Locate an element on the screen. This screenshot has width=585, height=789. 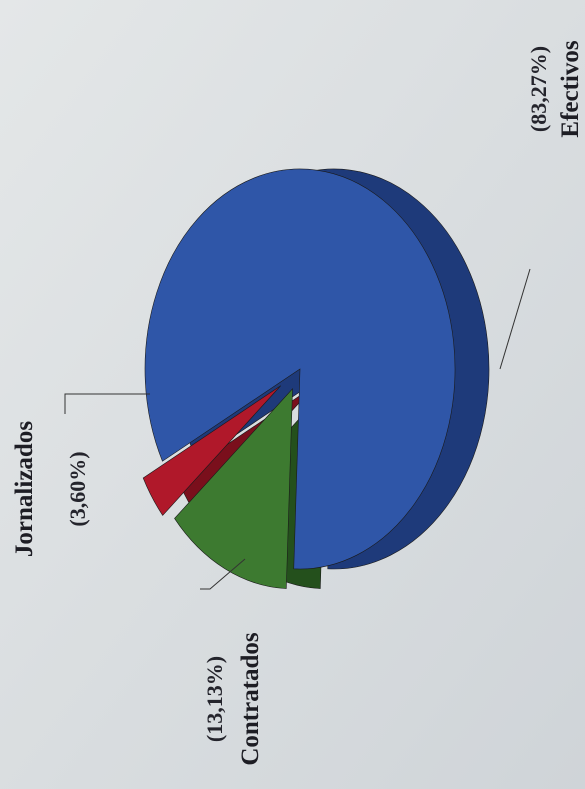
leader-line-contratados is located at coordinates (223, 574).